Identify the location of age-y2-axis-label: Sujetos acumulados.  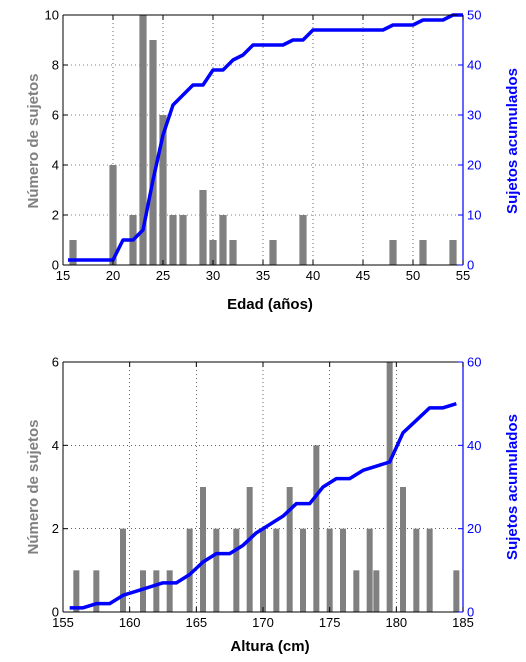
(512, 141).